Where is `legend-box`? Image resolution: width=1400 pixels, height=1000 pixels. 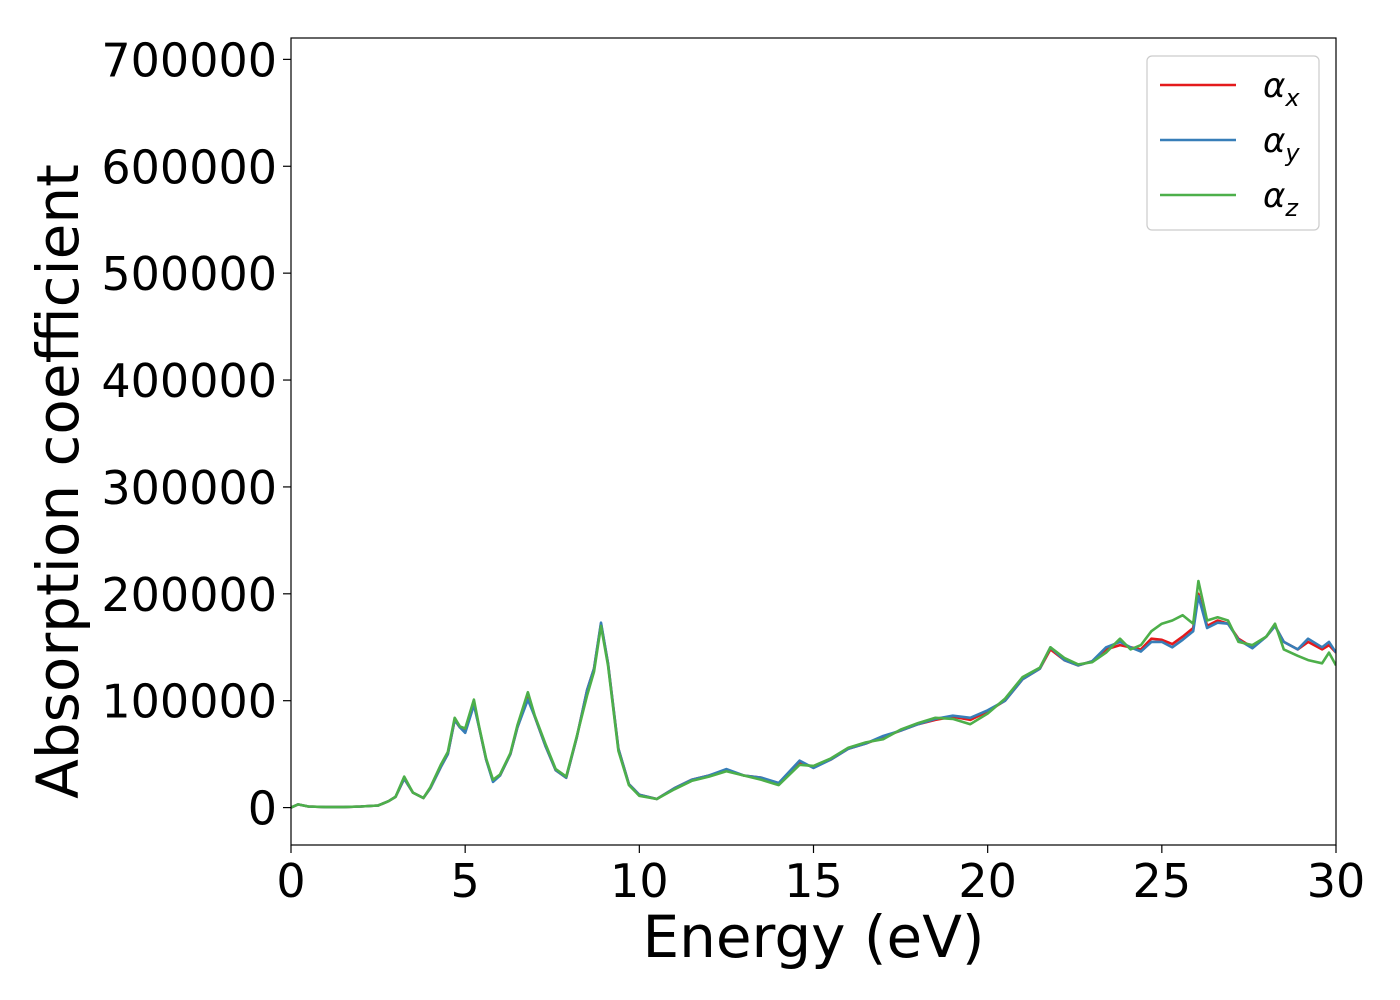 legend-box is located at coordinates (1233, 143).